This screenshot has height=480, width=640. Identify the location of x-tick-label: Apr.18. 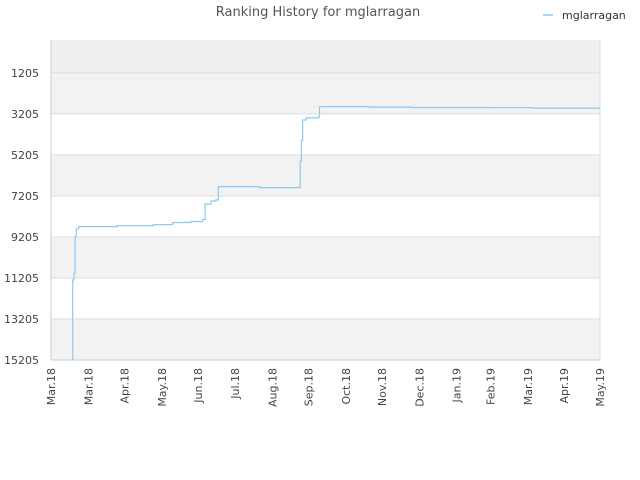
(124, 386).